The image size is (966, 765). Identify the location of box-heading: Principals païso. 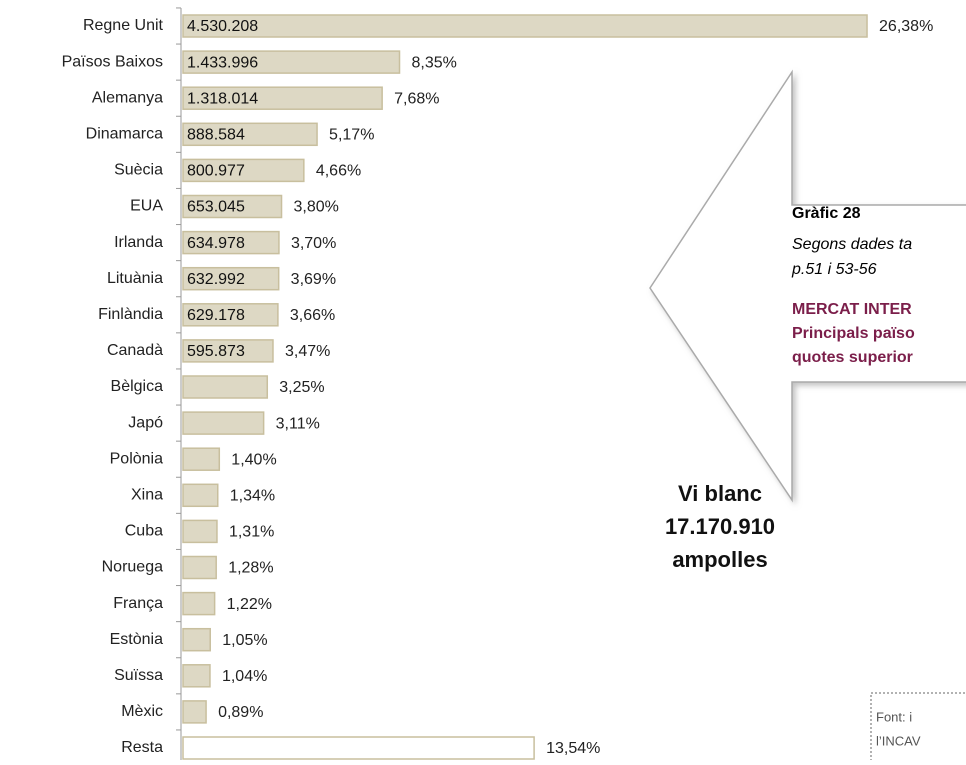
(853, 333).